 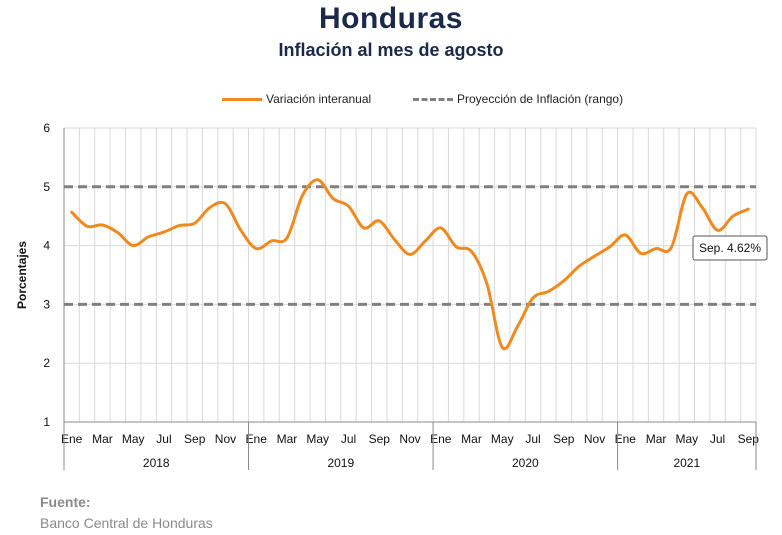 What do you see at coordinates (433, 99) in the screenshot?
I see `legend-swatch-dashed` at bounding box center [433, 99].